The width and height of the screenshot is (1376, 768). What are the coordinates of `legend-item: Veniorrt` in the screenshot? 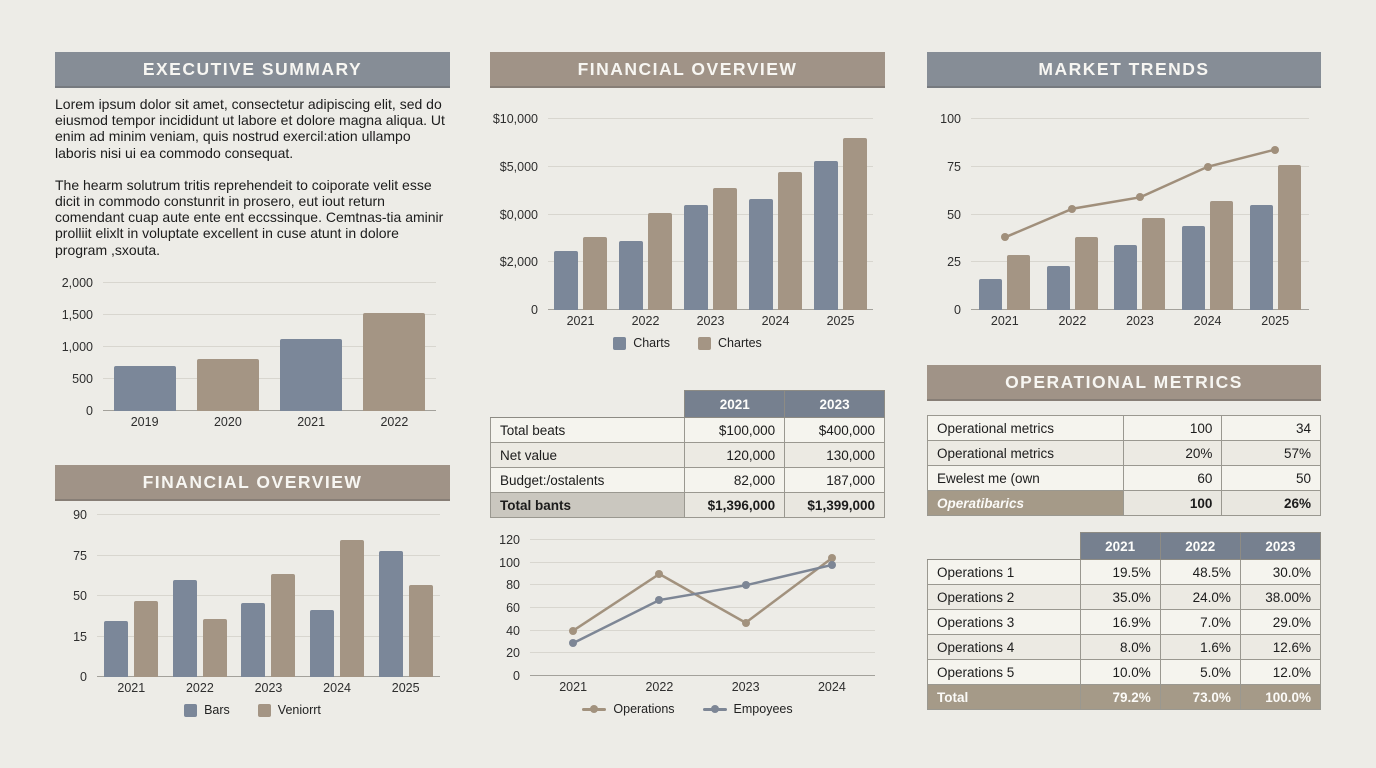 It's located at (289, 710).